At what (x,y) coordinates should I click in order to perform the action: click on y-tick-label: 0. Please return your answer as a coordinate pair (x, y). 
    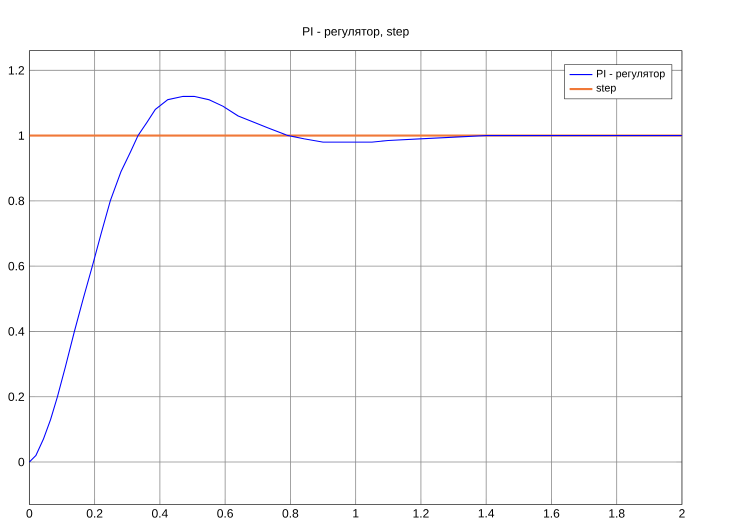
    Looking at the image, I should click on (21, 462).